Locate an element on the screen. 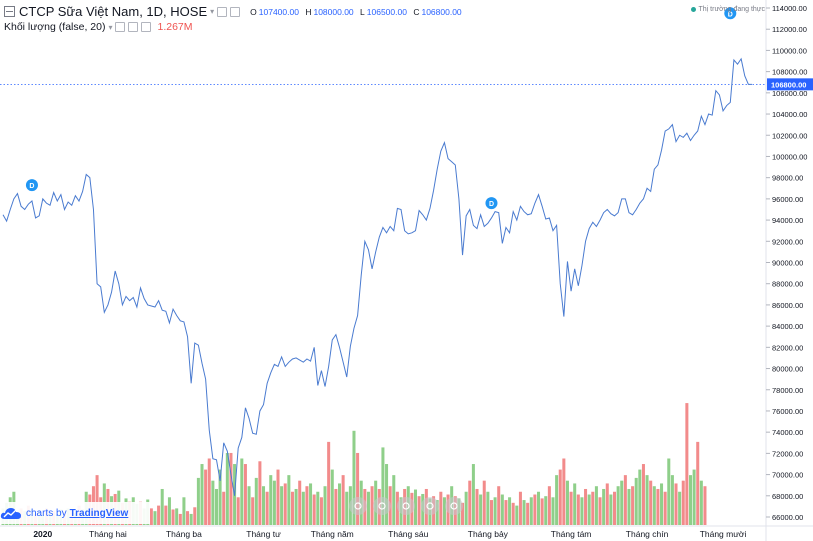 The width and height of the screenshot is (813, 541). close-value: 106800.00 is located at coordinates (441, 11).